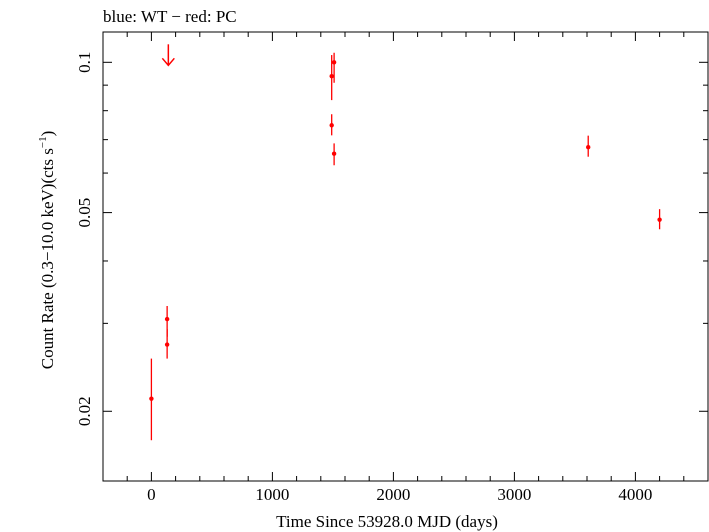  I want to click on chart-title: blue: WT − red: PC, so click(170, 16).